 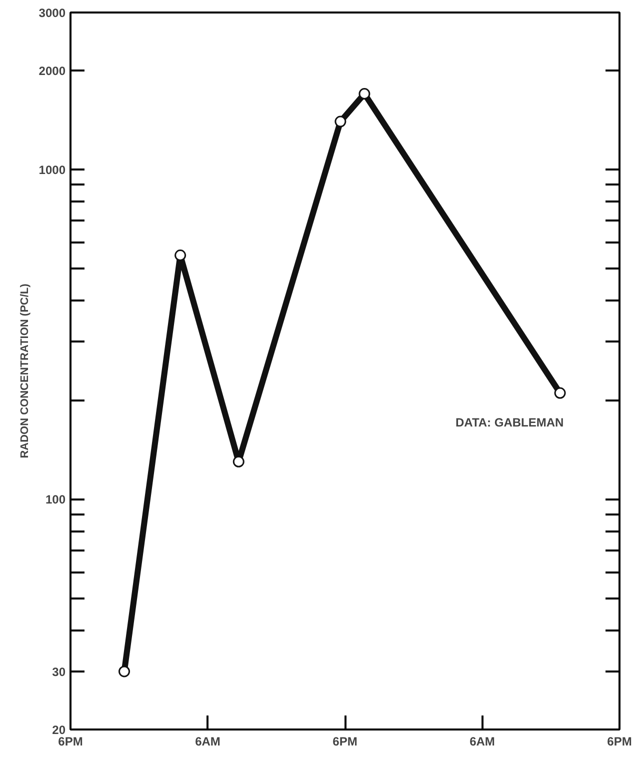 What do you see at coordinates (59, 671) in the screenshot?
I see `y-tick-label: 30` at bounding box center [59, 671].